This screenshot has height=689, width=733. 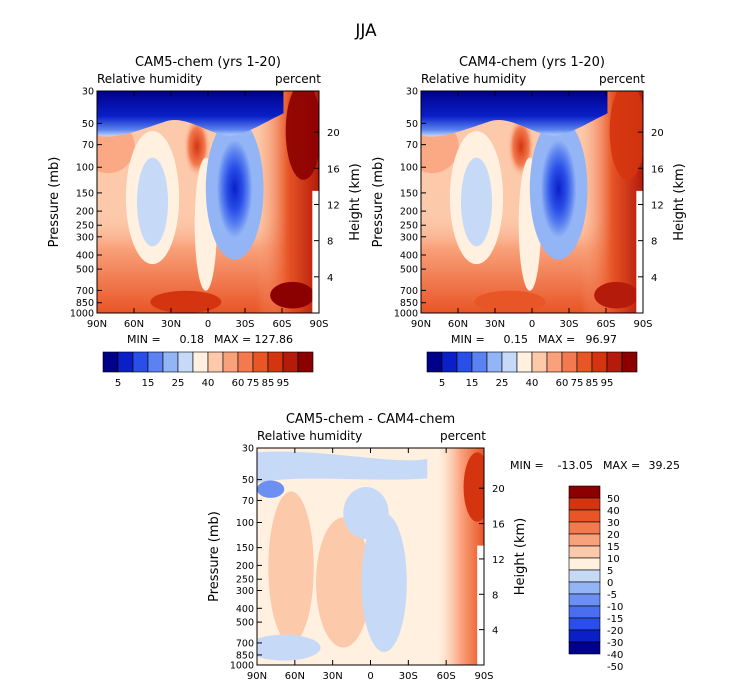 I want to click on legend-level-label: 10, so click(x=613, y=559).